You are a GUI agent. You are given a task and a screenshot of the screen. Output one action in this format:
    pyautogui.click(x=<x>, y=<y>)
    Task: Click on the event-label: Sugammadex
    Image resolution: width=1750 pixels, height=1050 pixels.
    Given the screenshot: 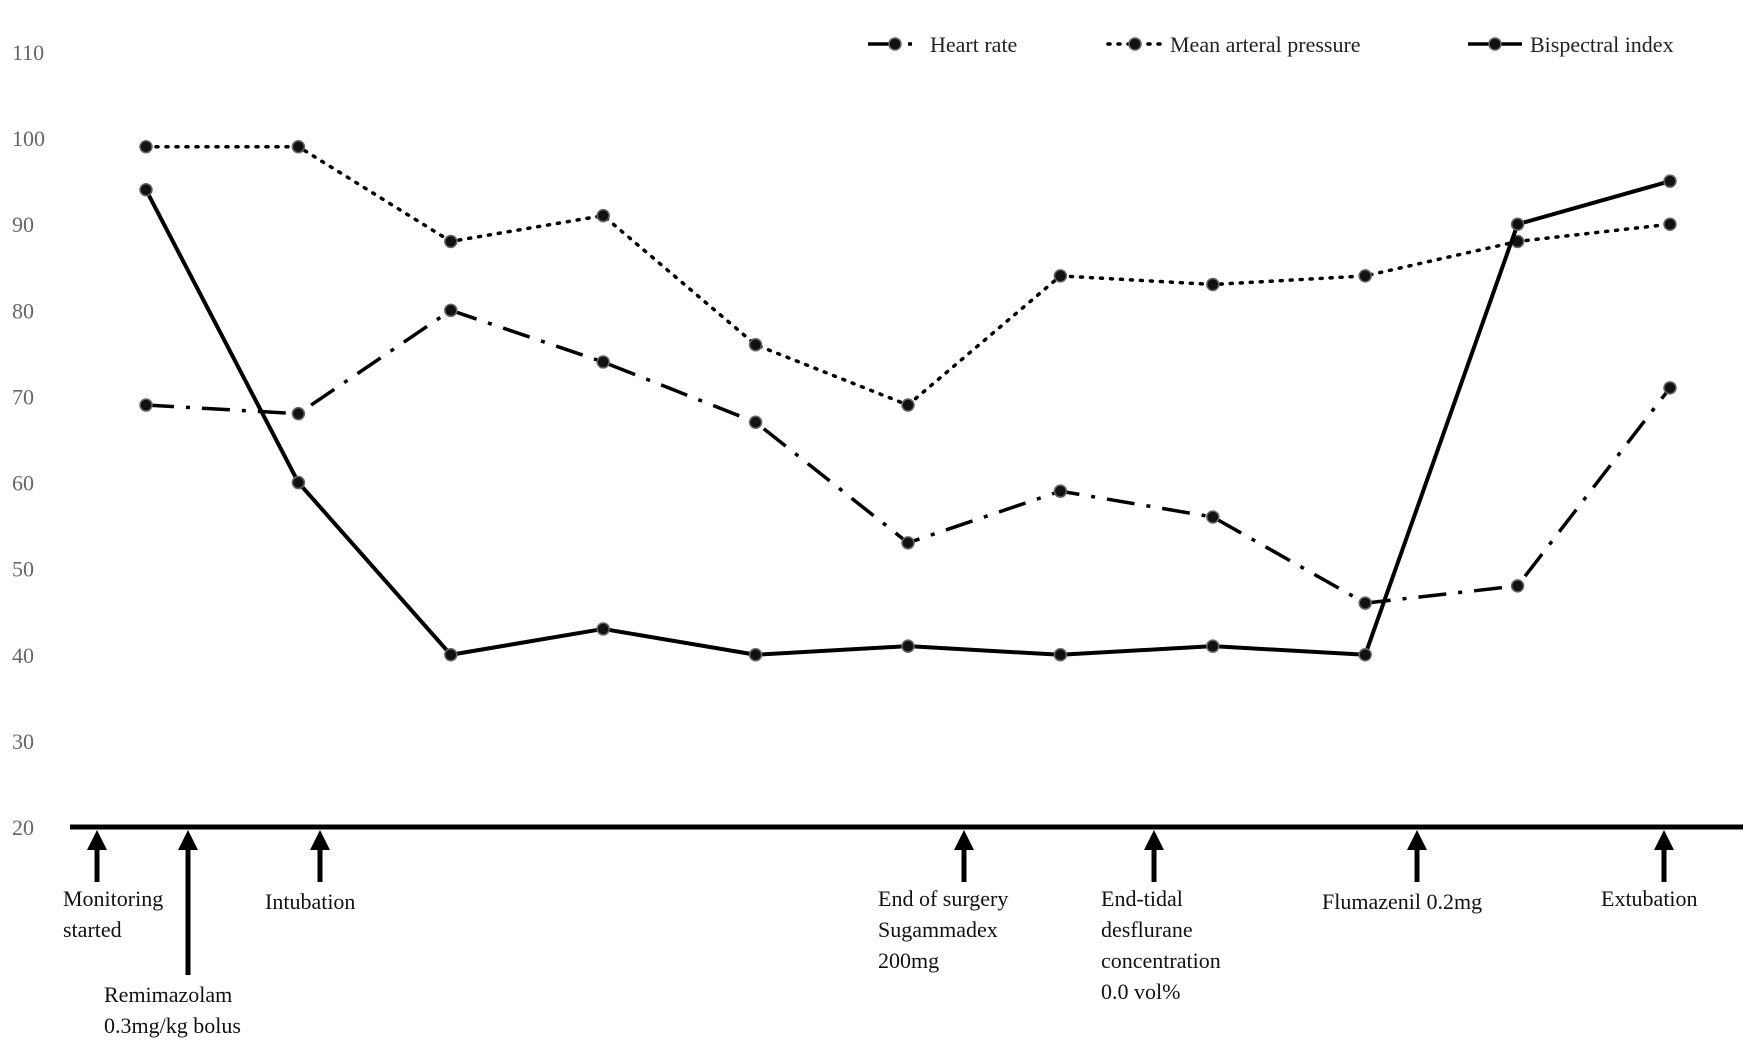 What is the action you would take?
    pyautogui.click(x=938, y=929)
    